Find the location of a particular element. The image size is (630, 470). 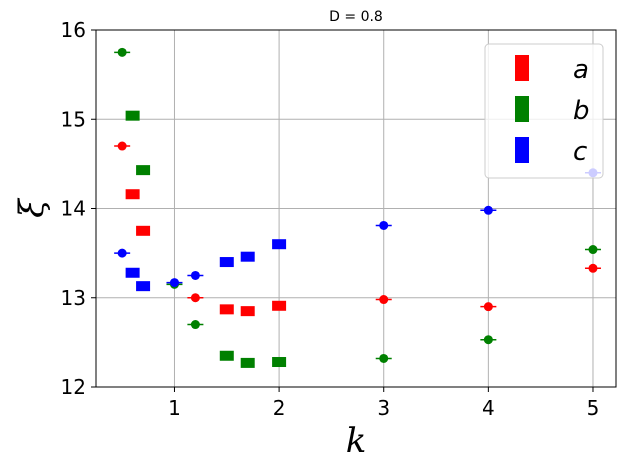

legend: abc is located at coordinates (544, 111).